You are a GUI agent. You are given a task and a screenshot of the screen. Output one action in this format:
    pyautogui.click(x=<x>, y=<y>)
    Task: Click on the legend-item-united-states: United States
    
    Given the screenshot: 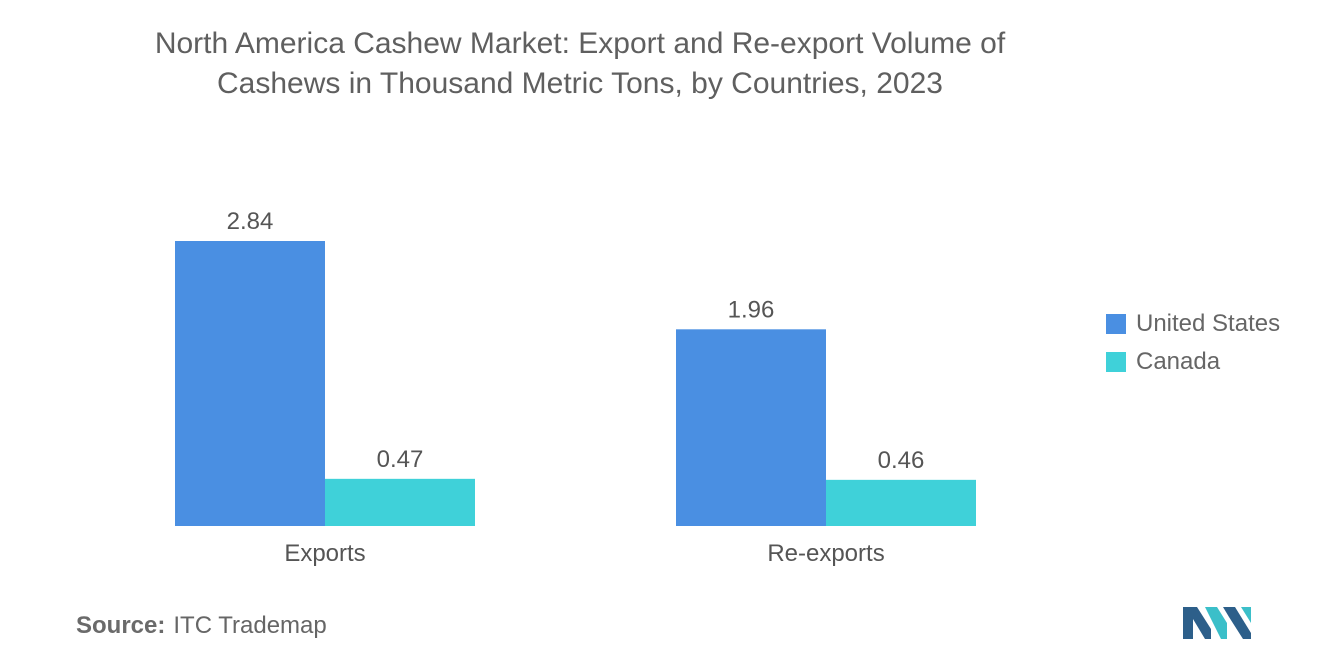 What is the action you would take?
    pyautogui.click(x=1193, y=324)
    